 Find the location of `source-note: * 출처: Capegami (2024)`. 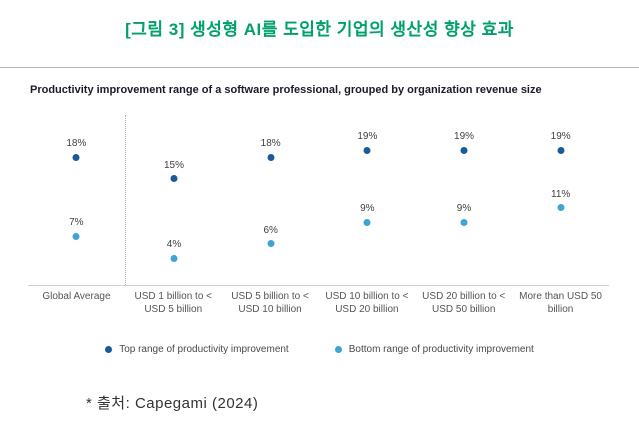

source-note: * 출처: Capegami (2024) is located at coordinates (172, 403).